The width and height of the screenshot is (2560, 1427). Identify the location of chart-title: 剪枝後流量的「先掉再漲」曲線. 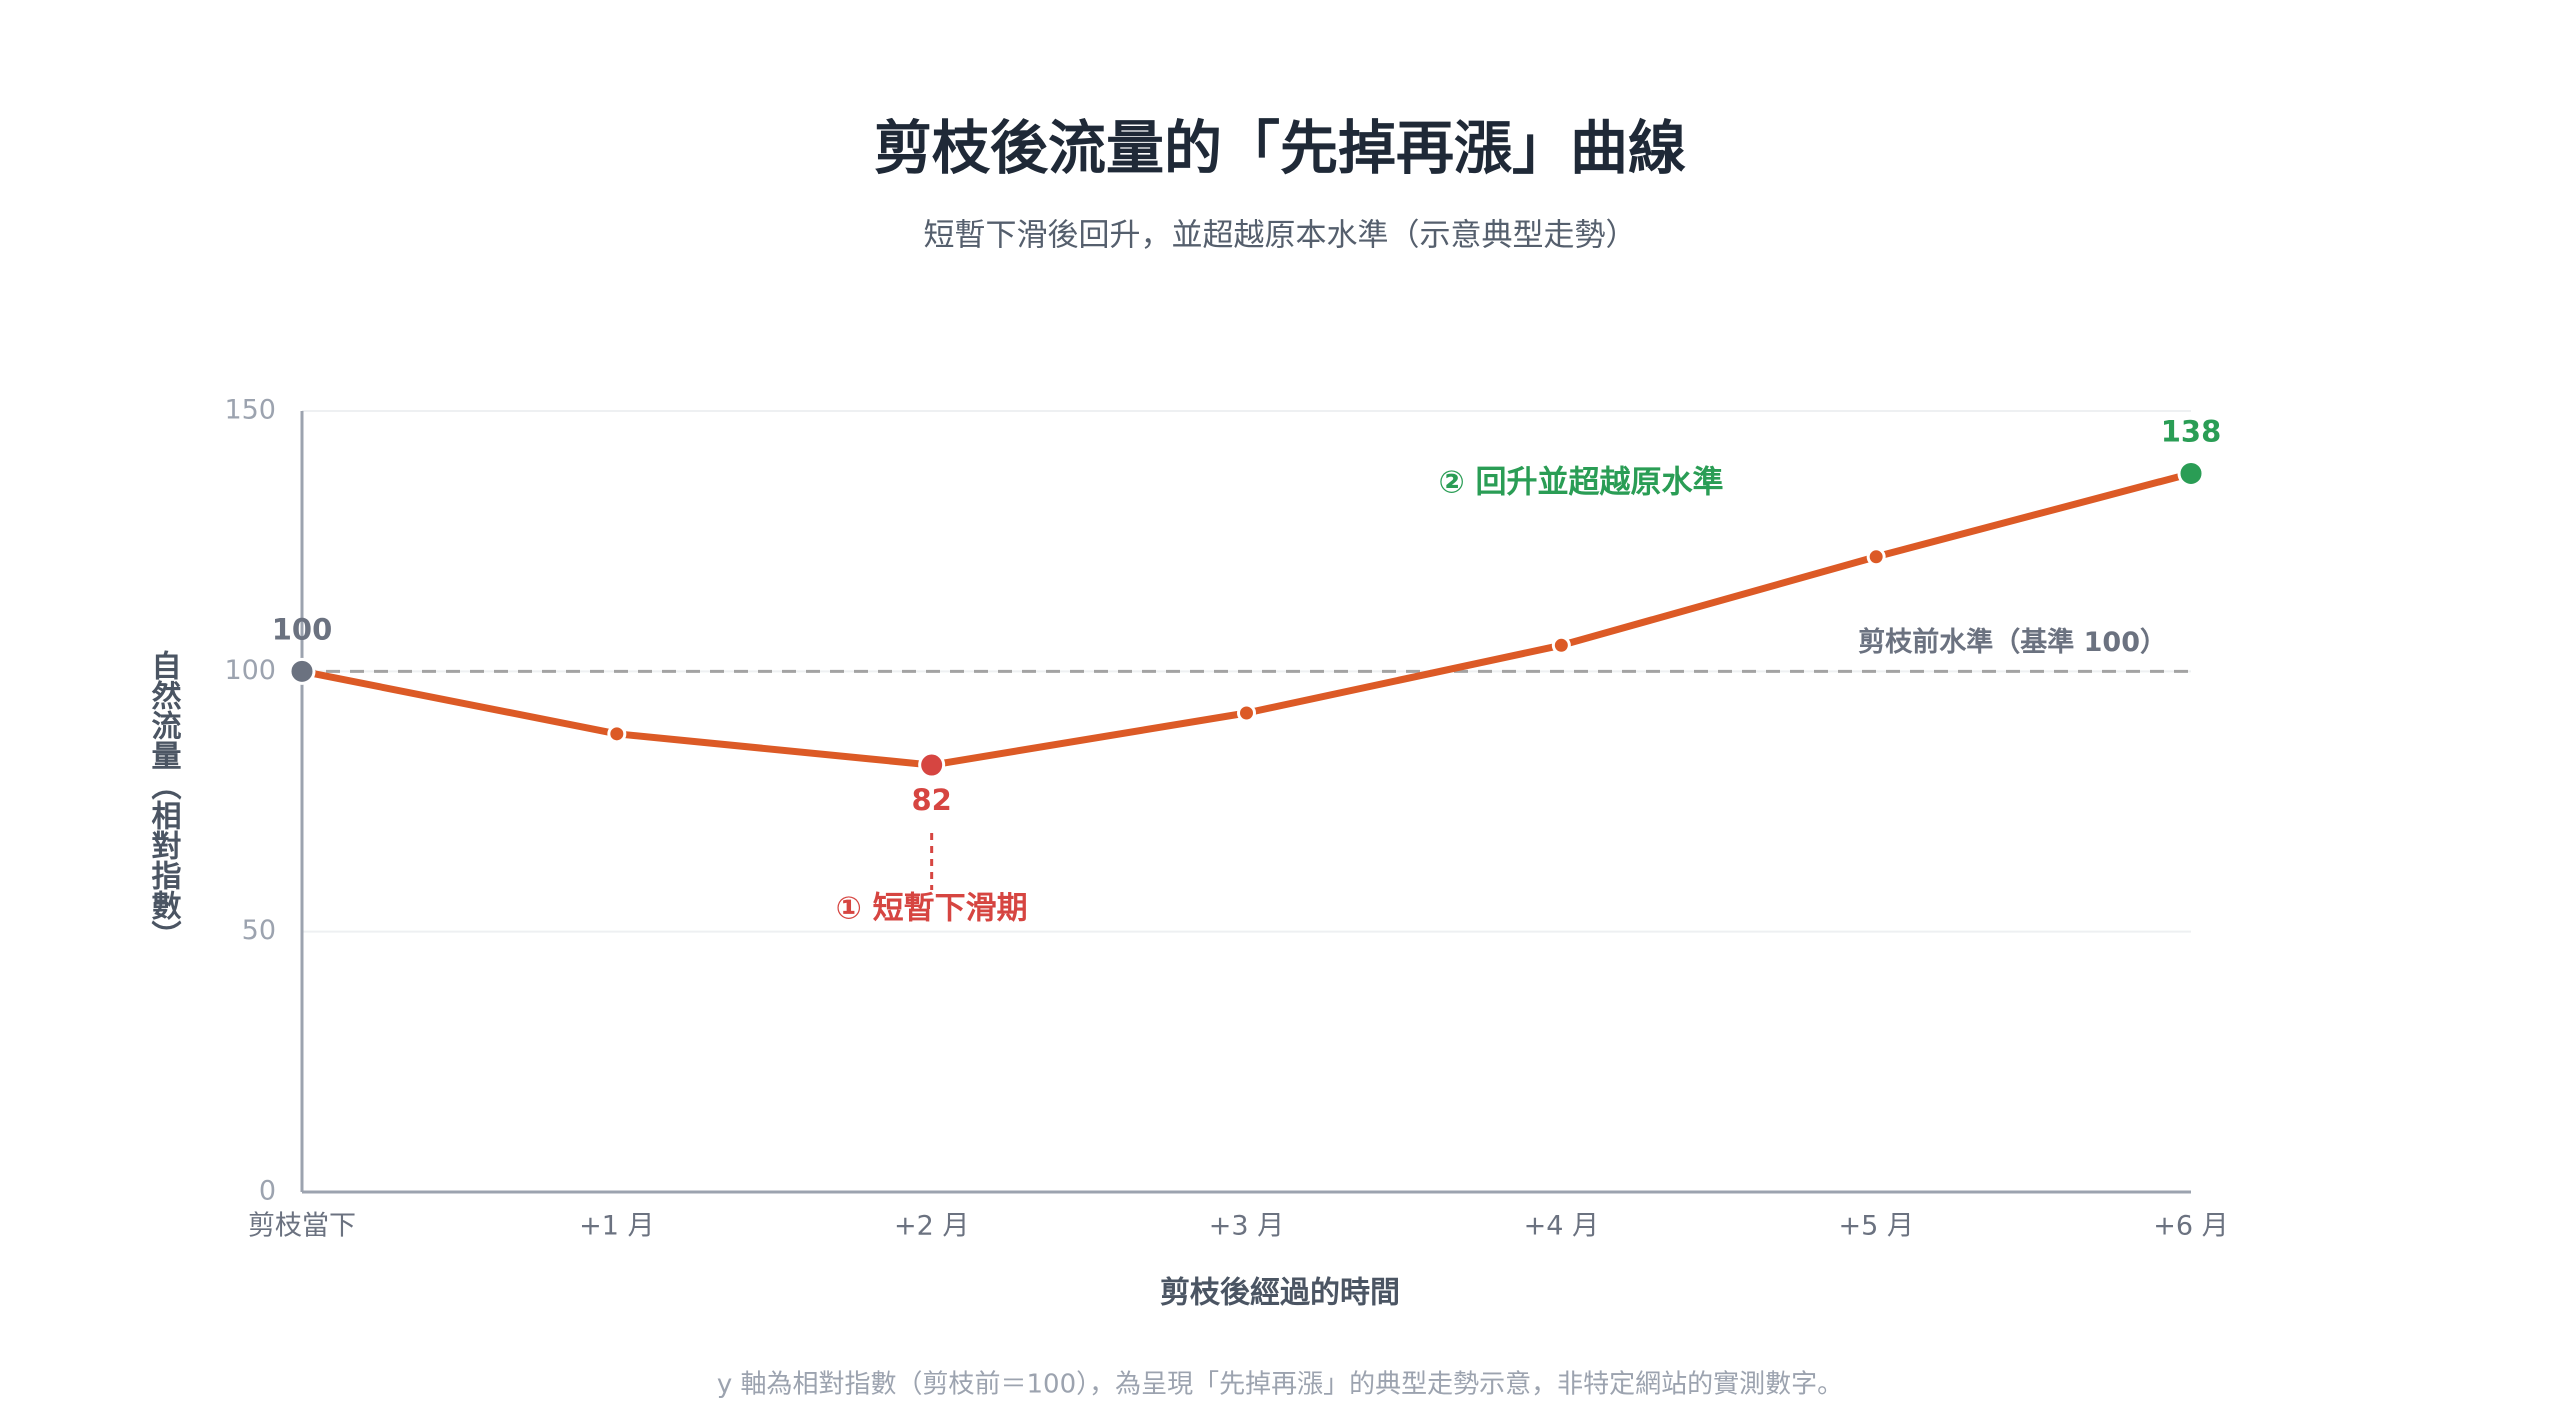
(1280, 148).